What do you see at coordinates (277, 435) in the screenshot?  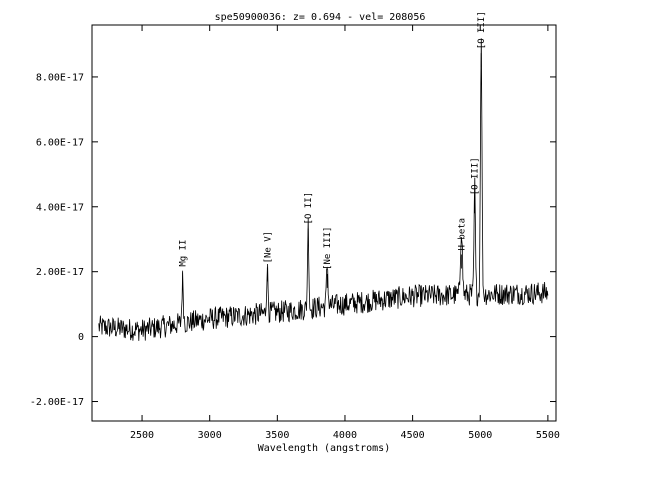 I see `x-tick-label: 3500` at bounding box center [277, 435].